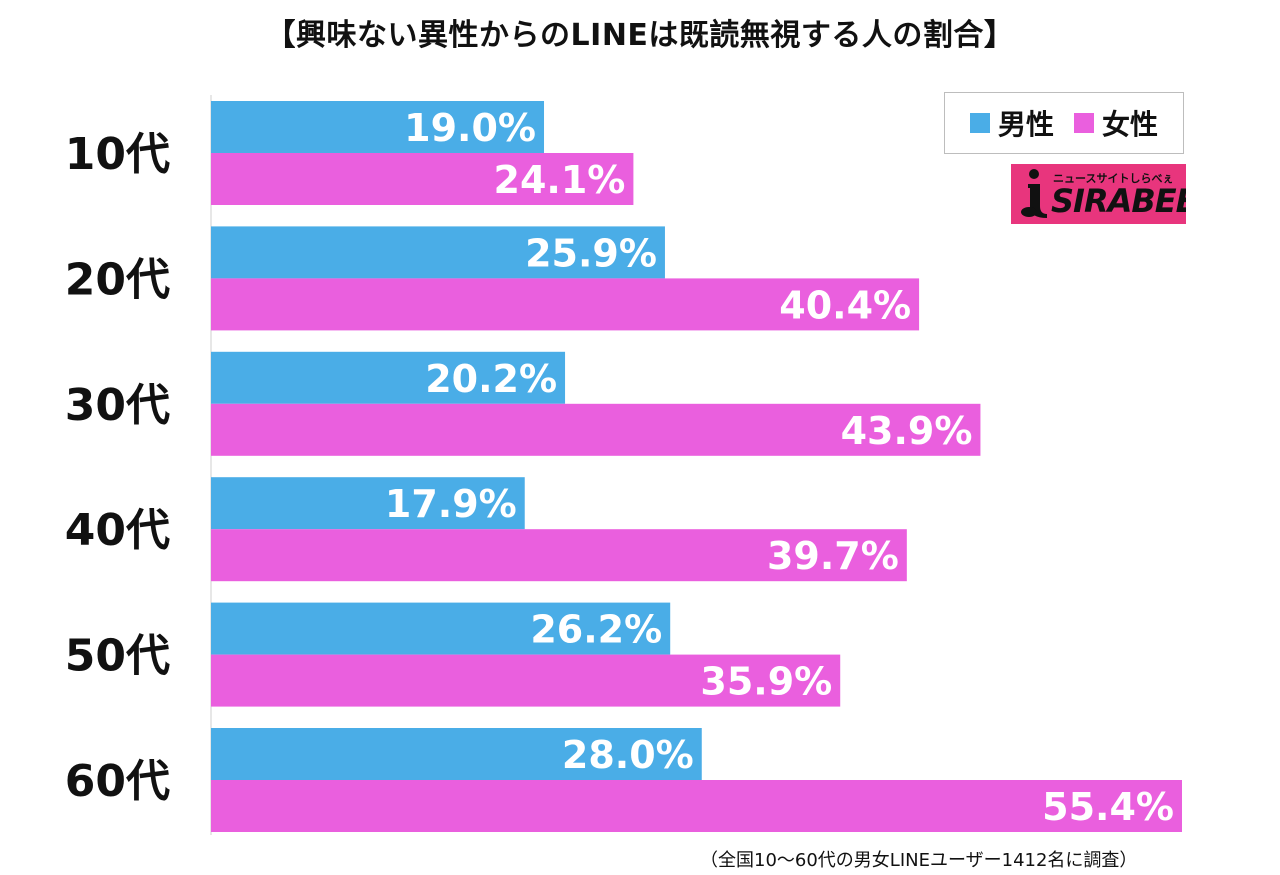 The width and height of the screenshot is (1280, 875). I want to click on logo-tagline: ニュースサイトしらべぇ, so click(1113, 178).